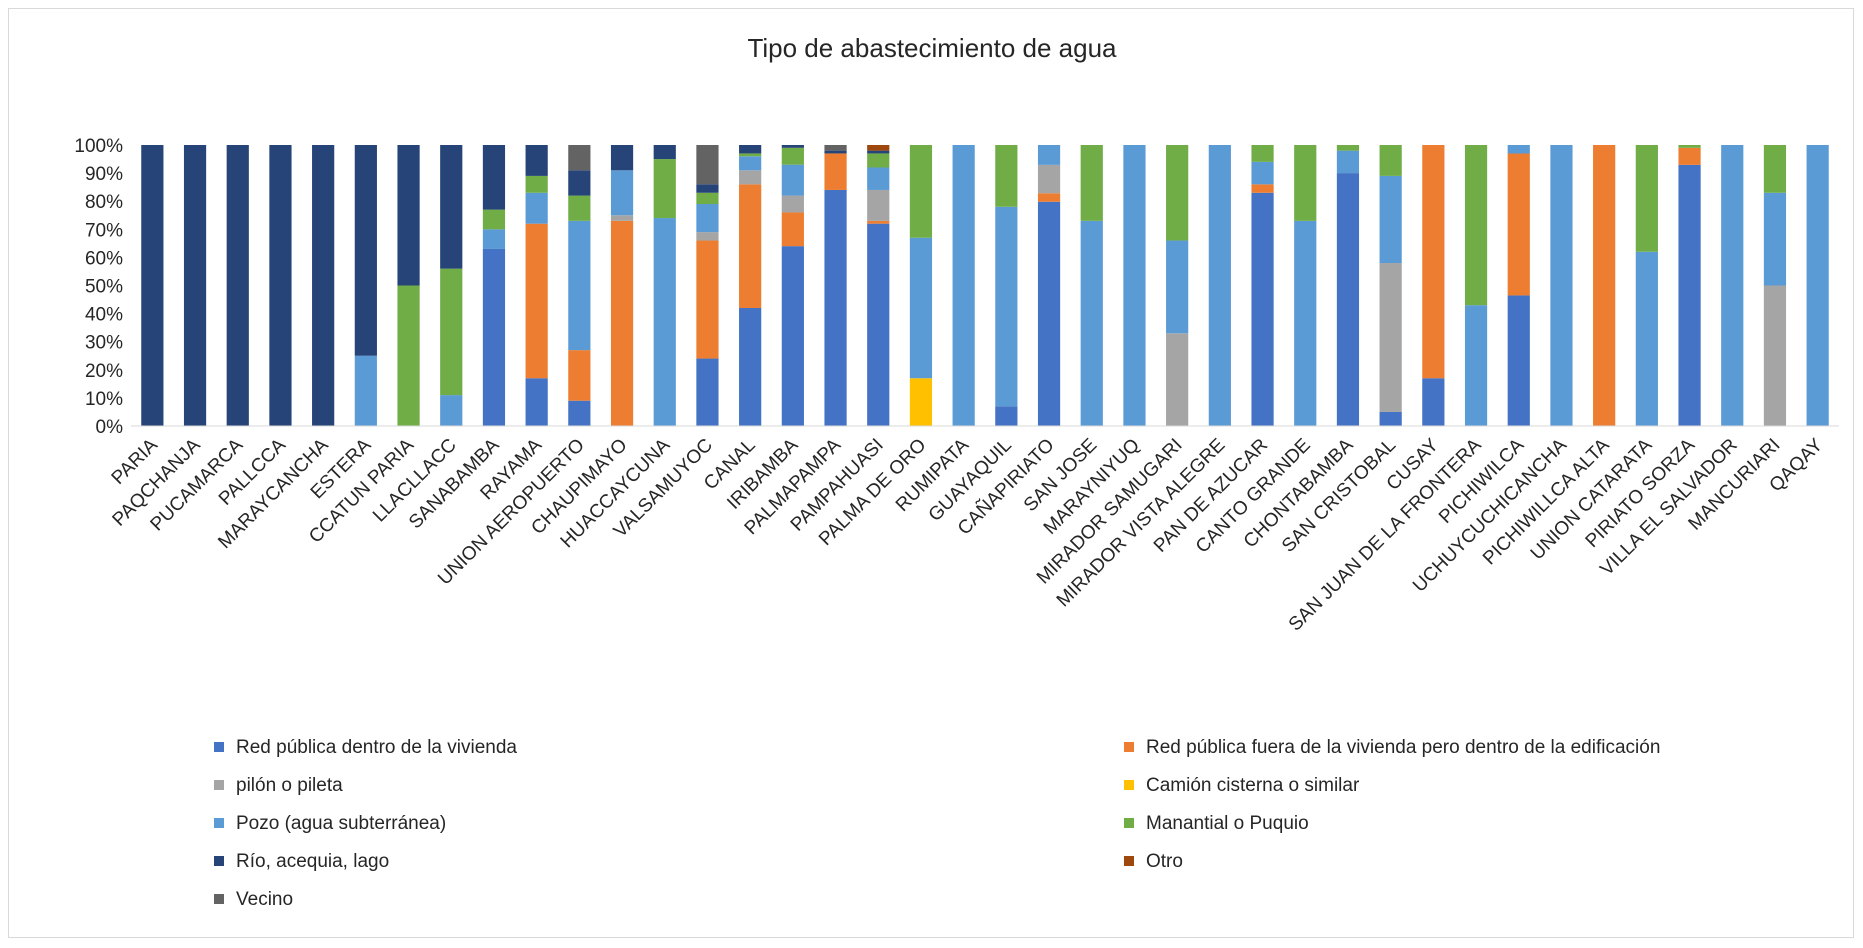 This screenshot has width=1863, height=948. I want to click on legend-label: pilón o pileta, so click(289, 785).